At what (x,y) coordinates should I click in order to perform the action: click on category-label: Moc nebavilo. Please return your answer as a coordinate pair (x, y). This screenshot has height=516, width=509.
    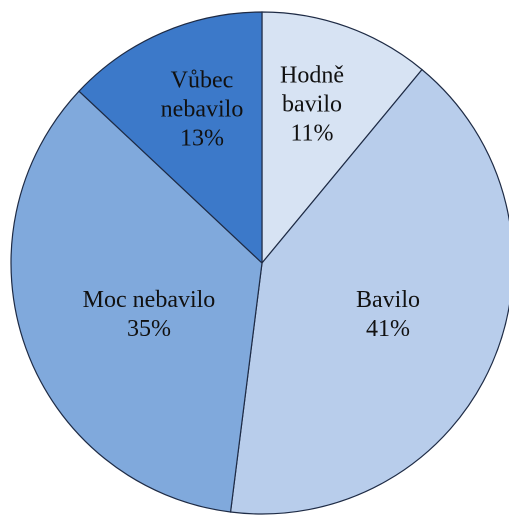
    Looking at the image, I should click on (149, 300).